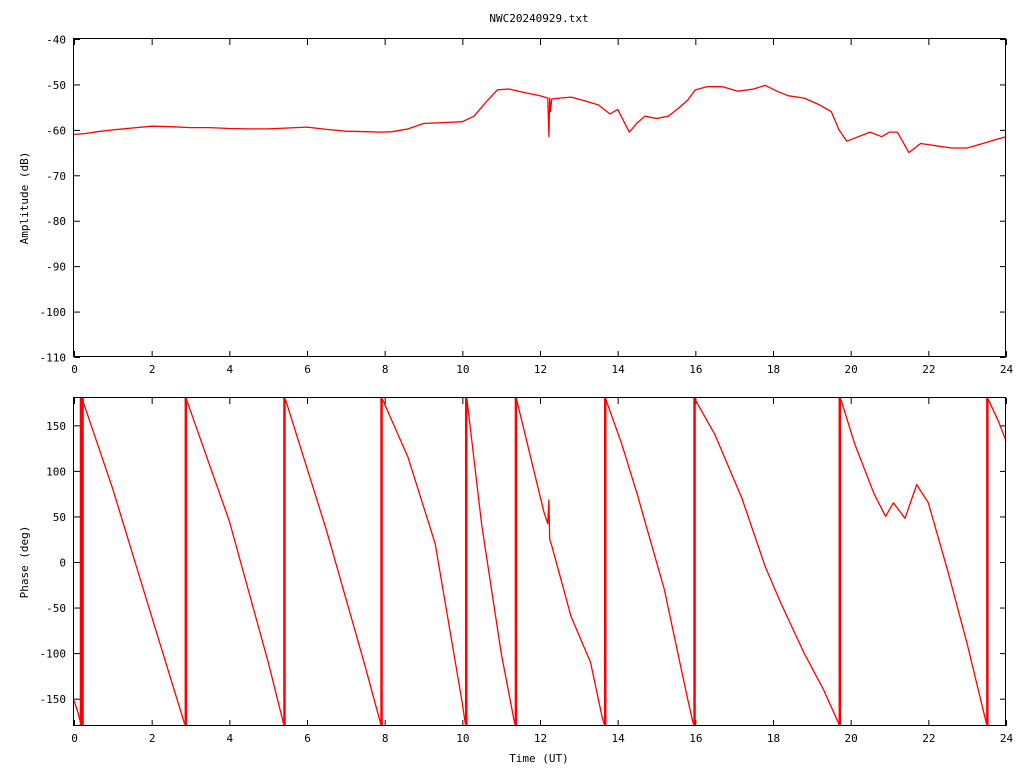 The height and width of the screenshot is (768, 1024). I want to click on amplitude-x-tick-label: 22, so click(928, 369).